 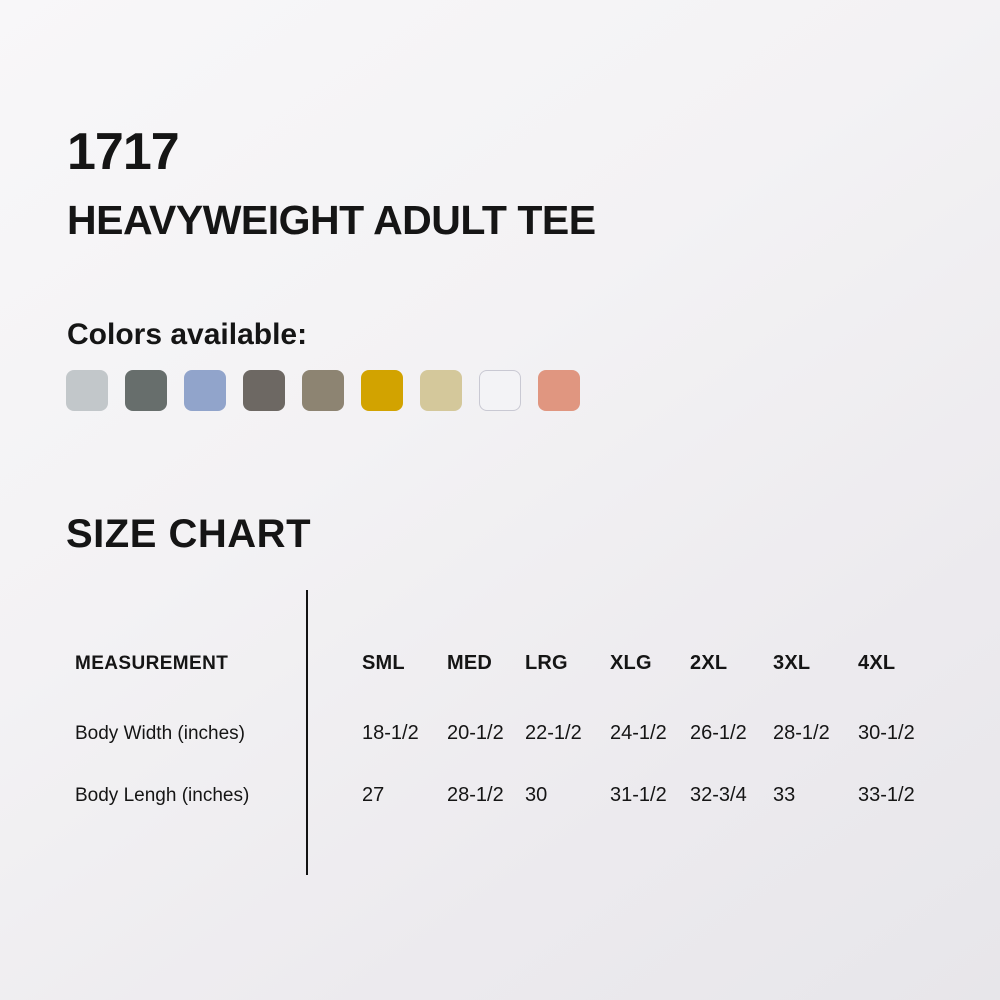 What do you see at coordinates (152, 663) in the screenshot?
I see `measurement-column-header: MEASUREMENT` at bounding box center [152, 663].